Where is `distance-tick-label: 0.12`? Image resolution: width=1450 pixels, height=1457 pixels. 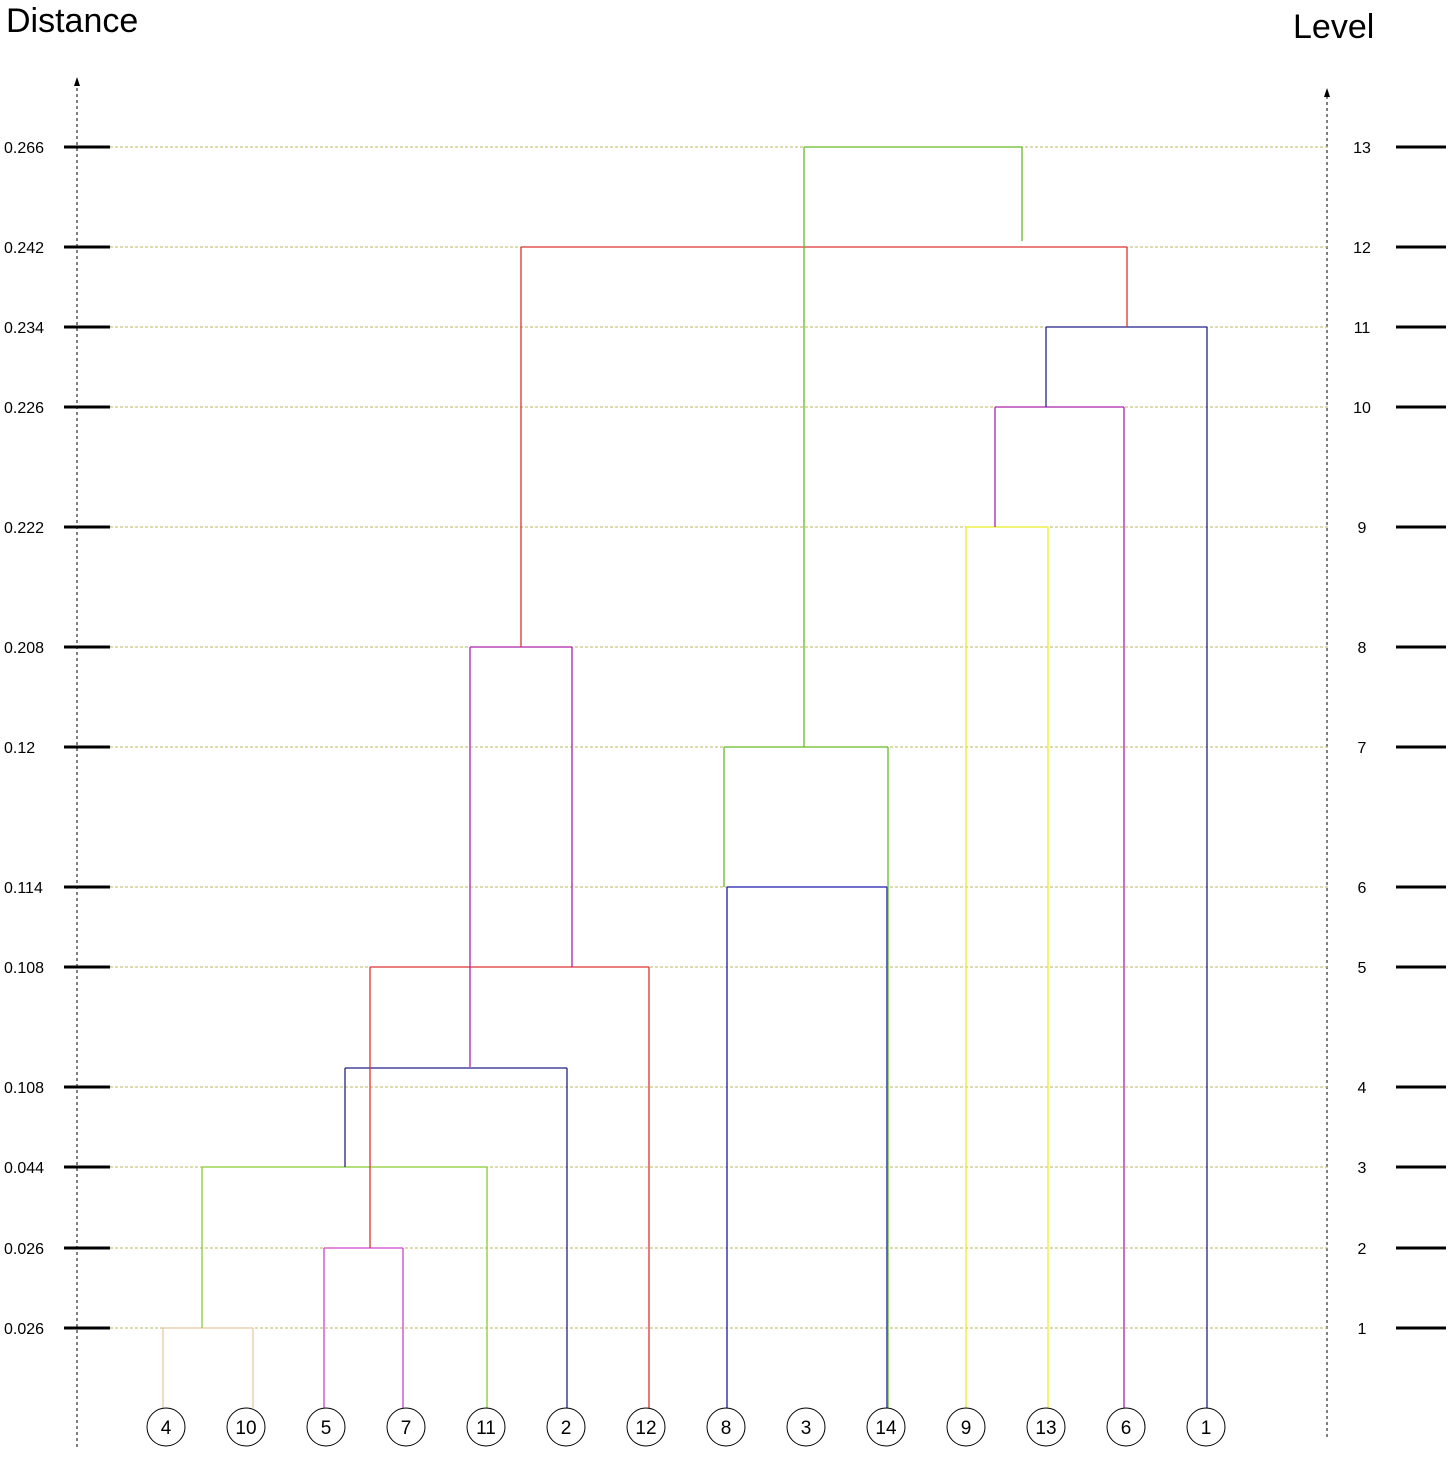
distance-tick-label: 0.12 is located at coordinates (19, 748).